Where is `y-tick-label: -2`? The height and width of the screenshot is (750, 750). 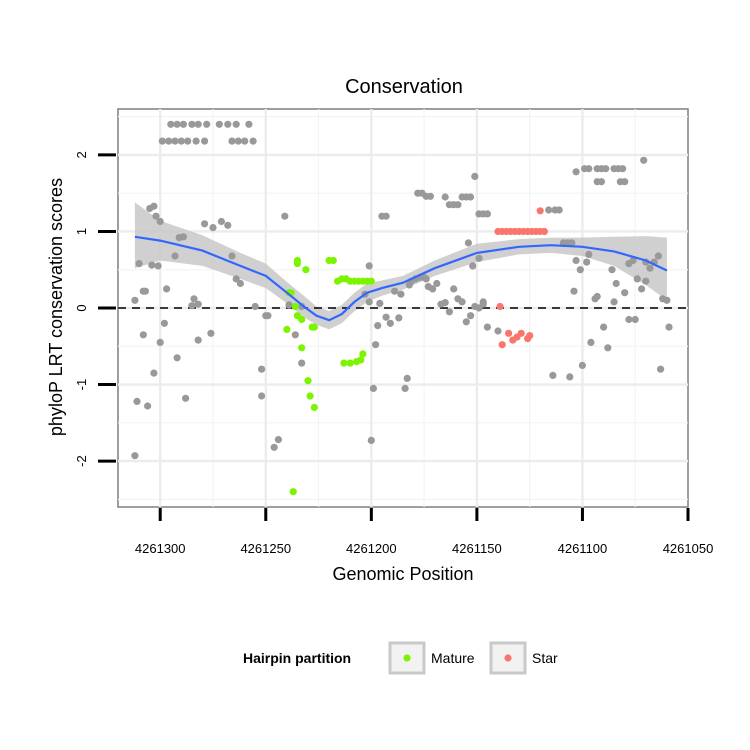 y-tick-label: -2 is located at coordinates (81, 461).